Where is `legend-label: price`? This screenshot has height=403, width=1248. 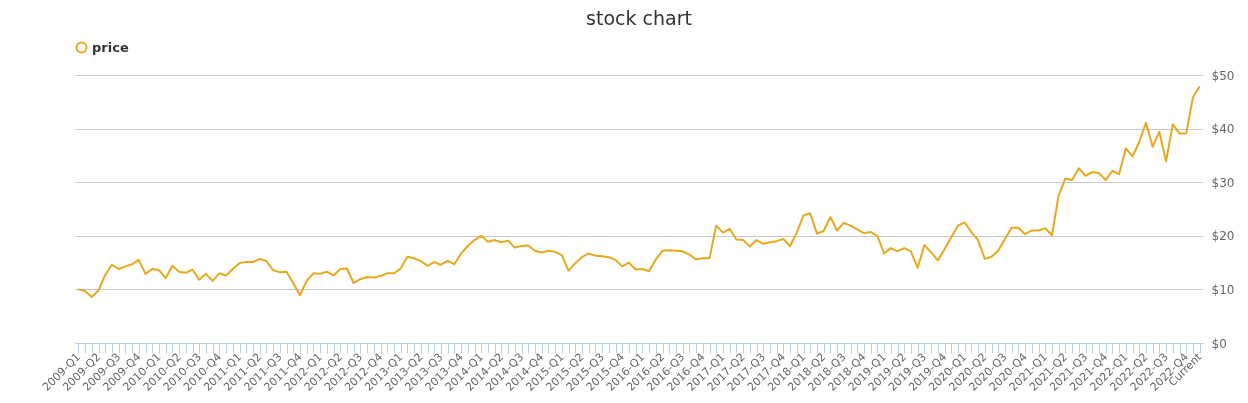 legend-label: price is located at coordinates (110, 47).